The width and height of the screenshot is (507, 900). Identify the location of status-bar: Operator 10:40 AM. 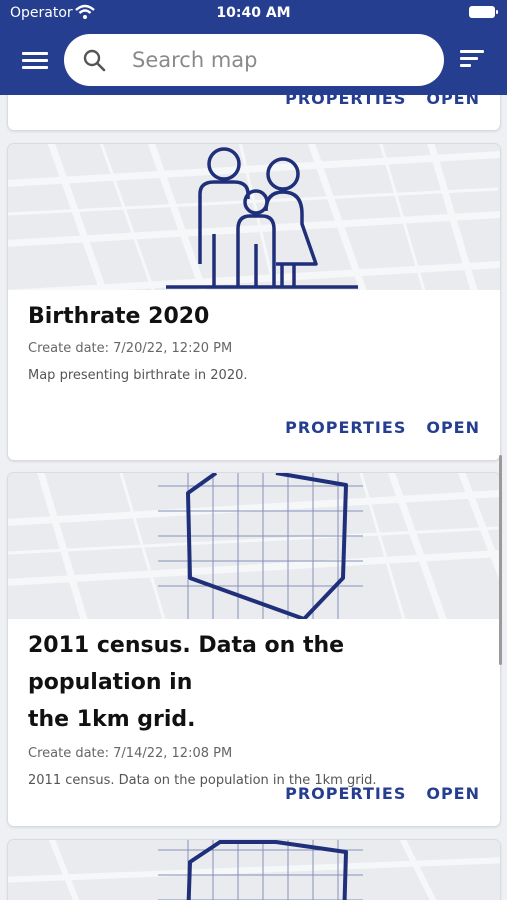
(253, 14).